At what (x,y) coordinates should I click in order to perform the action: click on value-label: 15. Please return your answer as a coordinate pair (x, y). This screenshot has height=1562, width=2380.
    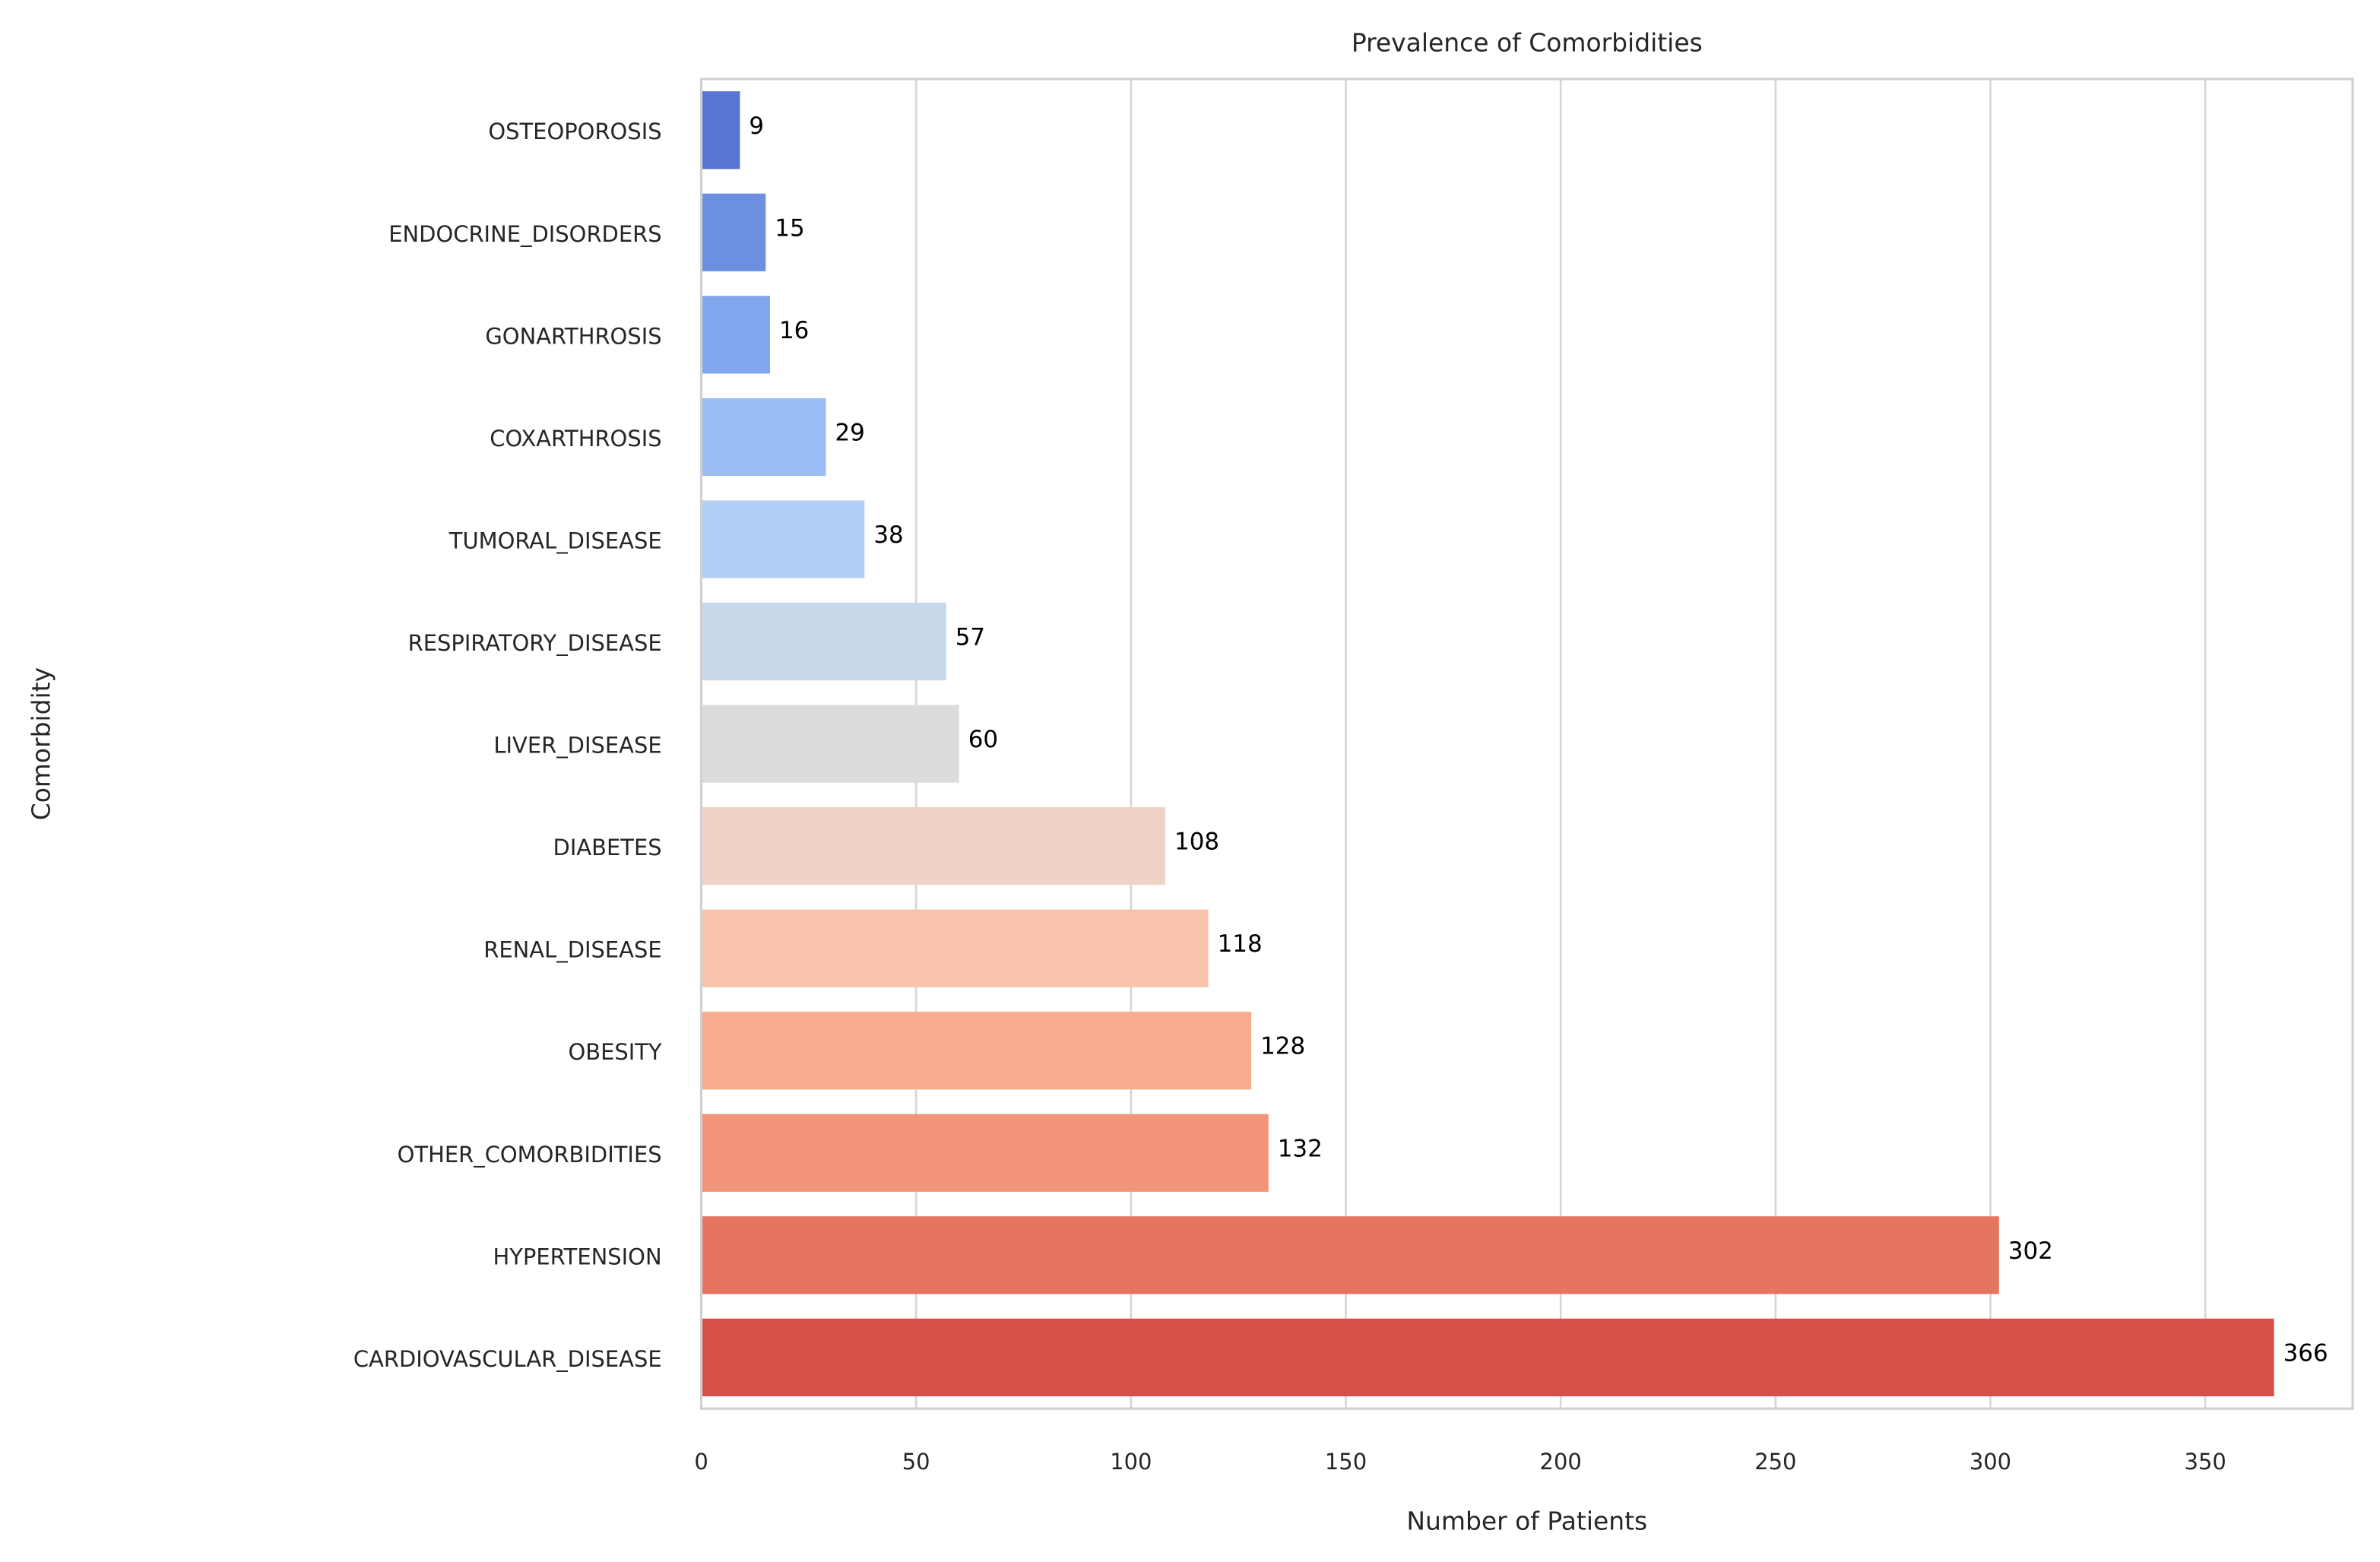
    Looking at the image, I should click on (789, 228).